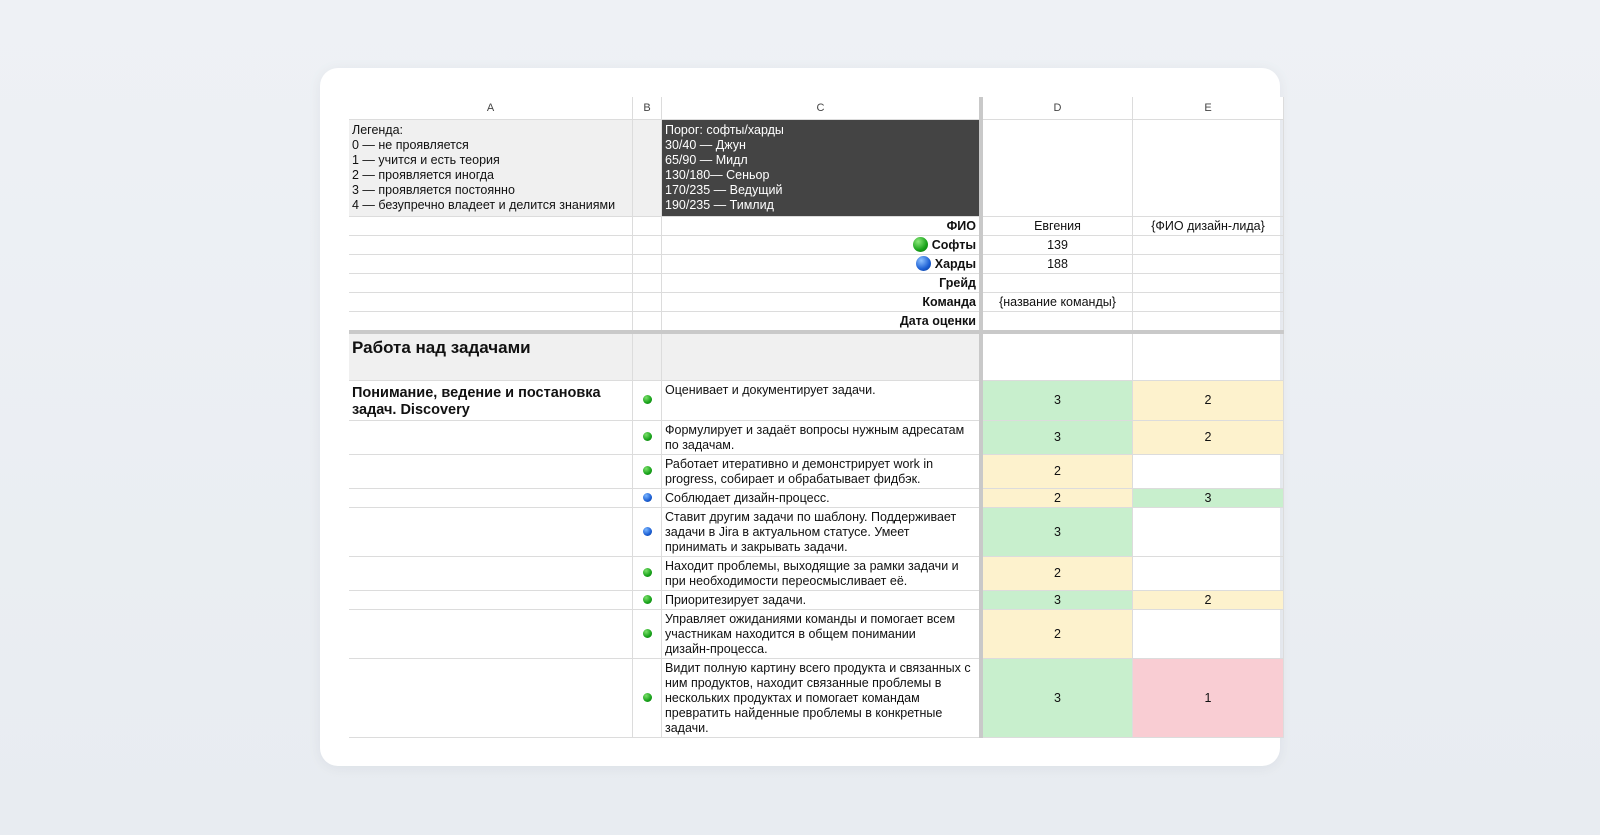 The height and width of the screenshot is (835, 1600). What do you see at coordinates (1056, 322) in the screenshot?
I see `date-value-d` at bounding box center [1056, 322].